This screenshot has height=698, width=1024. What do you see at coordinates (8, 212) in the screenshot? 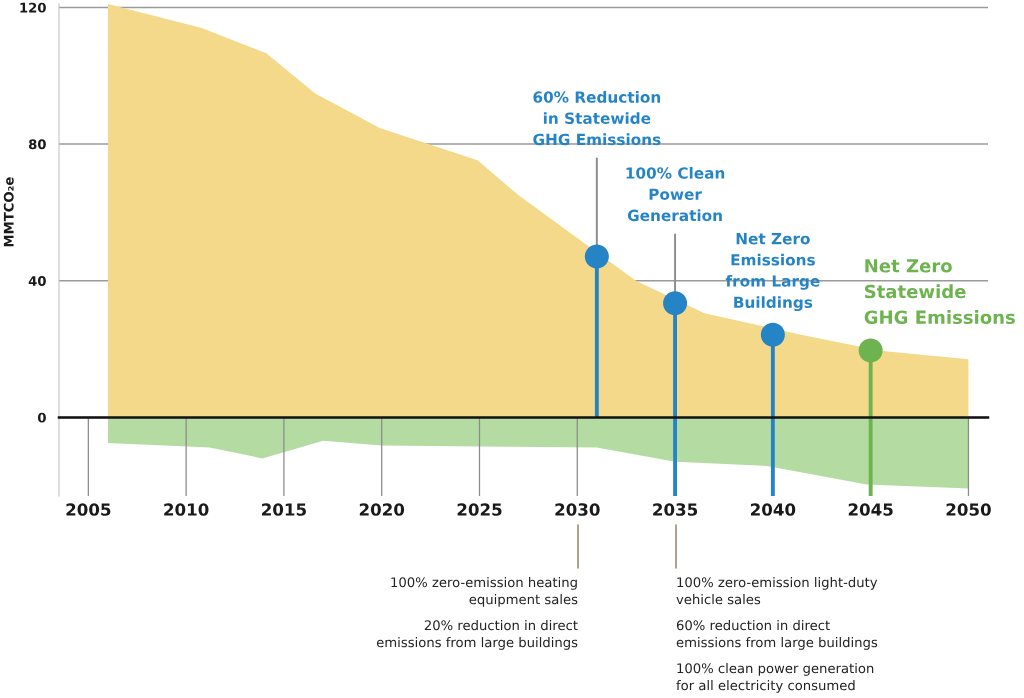
I see `y-axis-title: MMTCO₂e` at bounding box center [8, 212].